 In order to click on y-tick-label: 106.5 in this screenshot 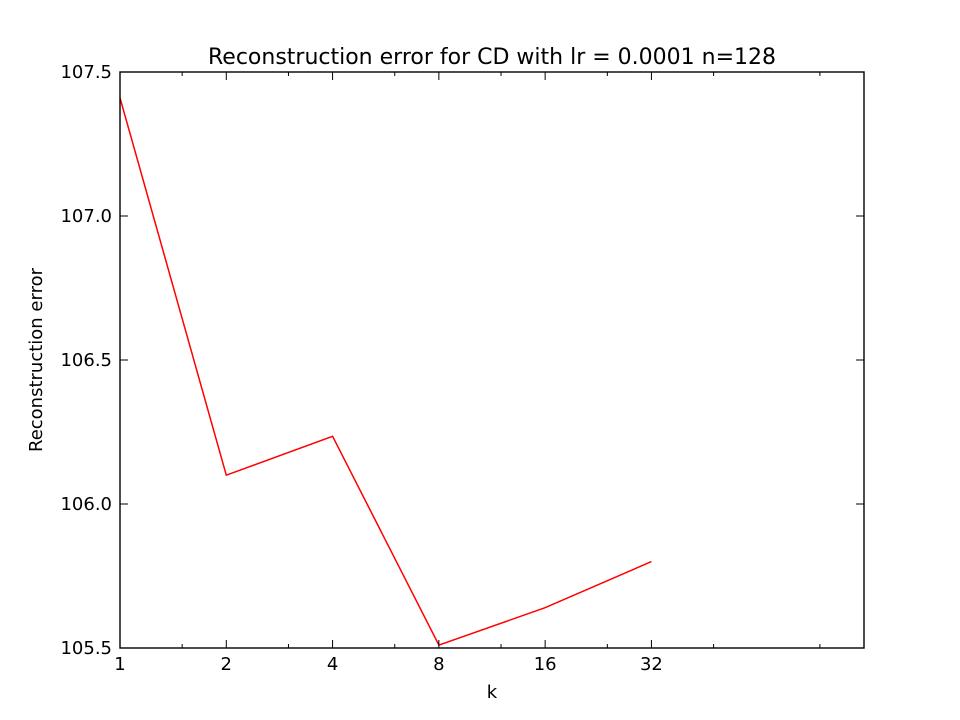, I will do `click(86, 360)`.